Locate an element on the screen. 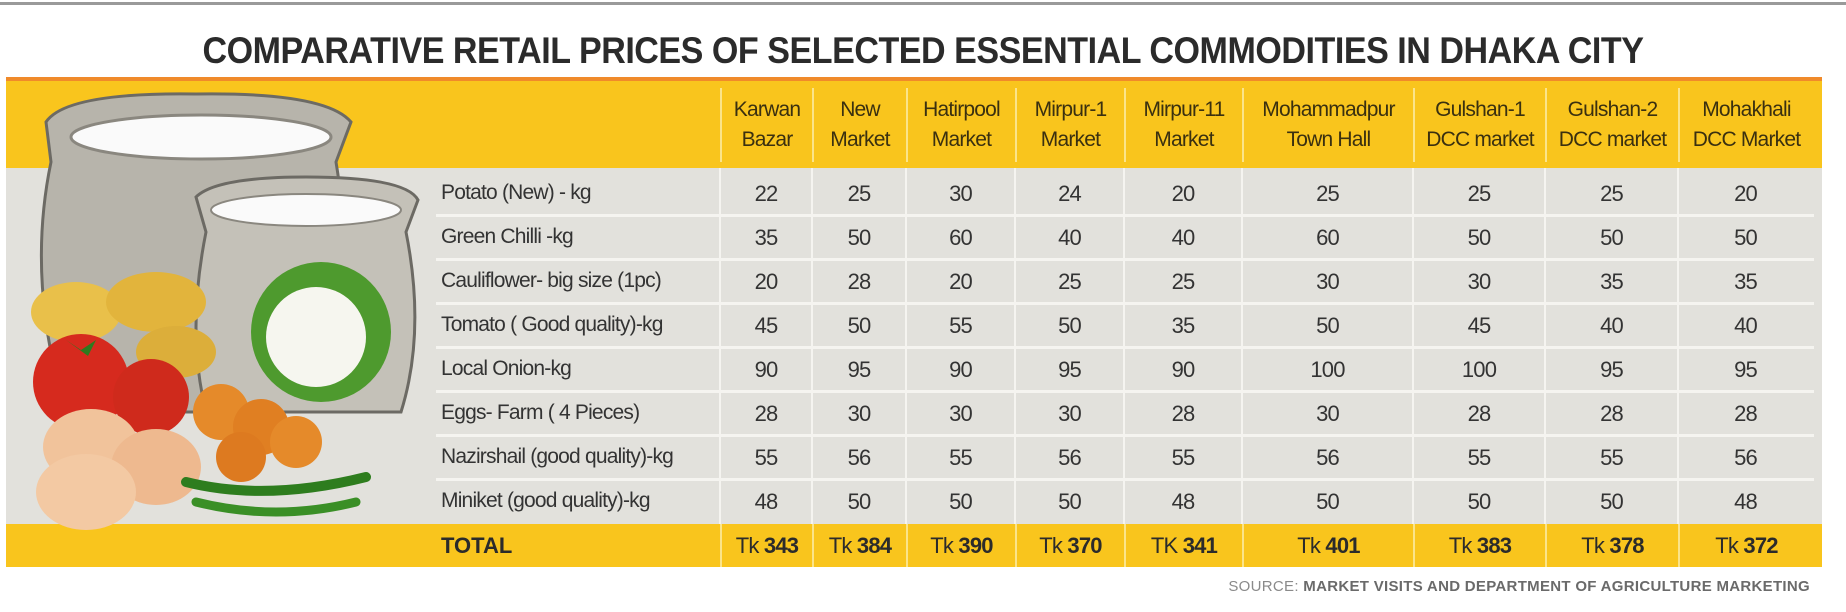 This screenshot has width=1846, height=612. top-rule is located at coordinates (923, 3).